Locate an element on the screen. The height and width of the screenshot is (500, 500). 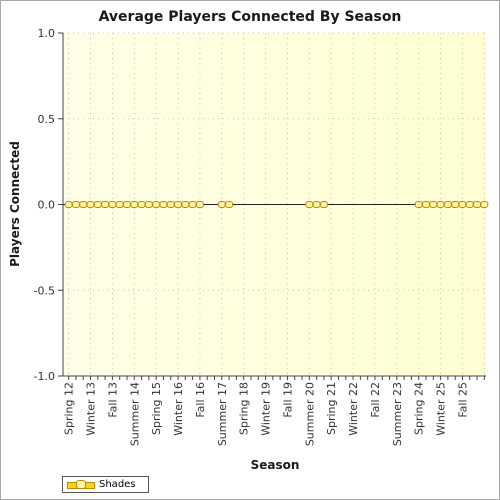
x-tick-label: Winter 16 is located at coordinates (178, 409).